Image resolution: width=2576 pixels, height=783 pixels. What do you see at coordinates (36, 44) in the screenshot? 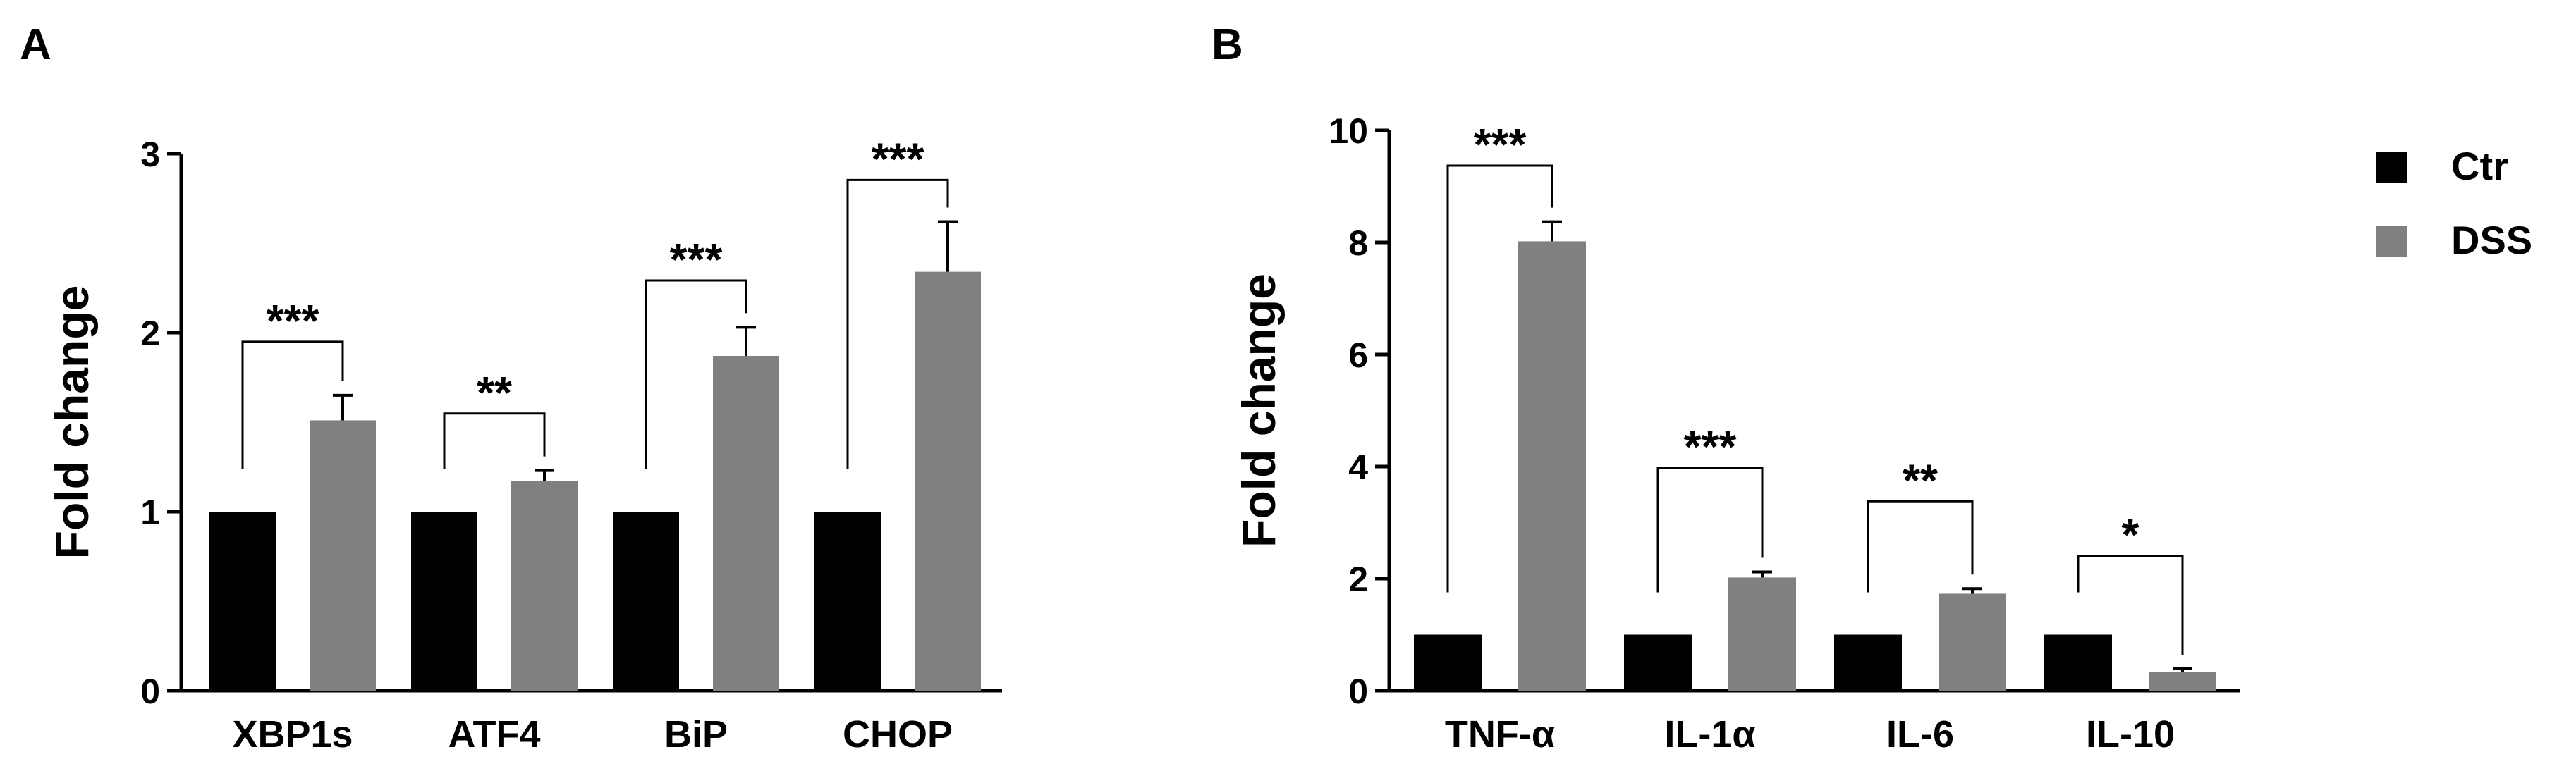
I see `panel-label: A` at bounding box center [36, 44].